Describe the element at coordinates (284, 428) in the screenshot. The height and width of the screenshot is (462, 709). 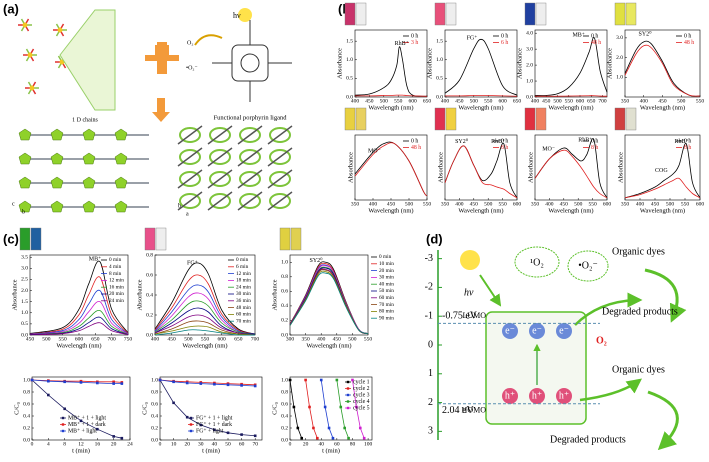
I see `y-tick-label: 0.2` at that location.